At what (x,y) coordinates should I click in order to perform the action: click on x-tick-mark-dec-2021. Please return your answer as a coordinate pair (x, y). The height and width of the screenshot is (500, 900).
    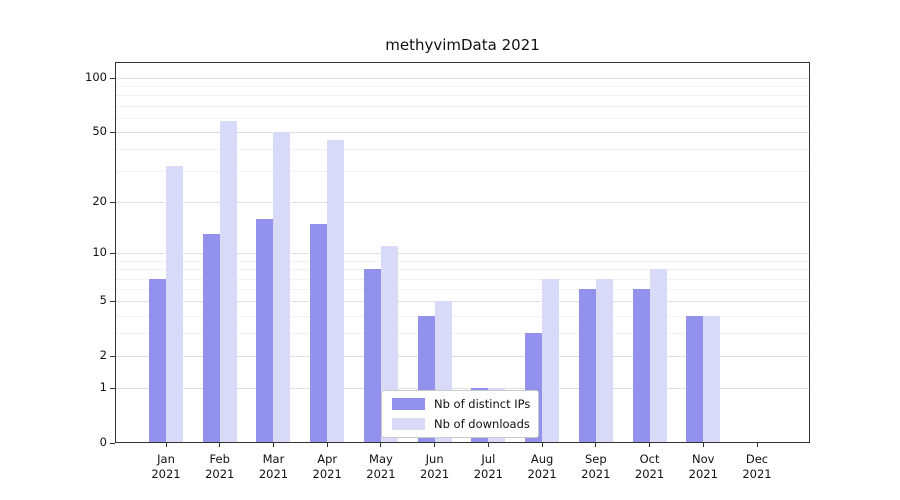
    Looking at the image, I should click on (757, 445).